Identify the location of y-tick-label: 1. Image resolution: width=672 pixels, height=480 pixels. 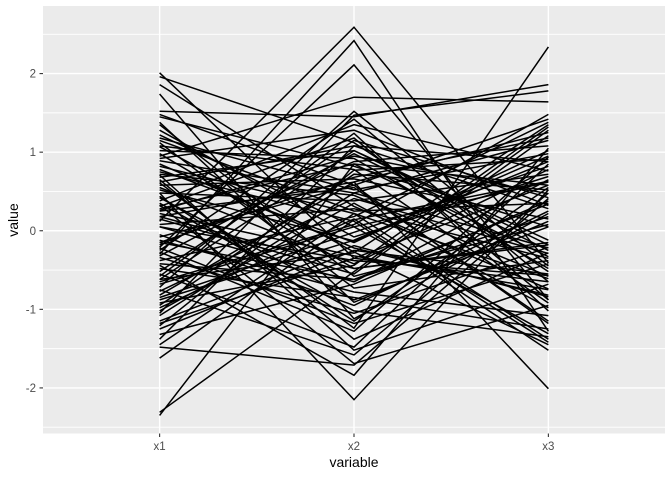
(33, 153).